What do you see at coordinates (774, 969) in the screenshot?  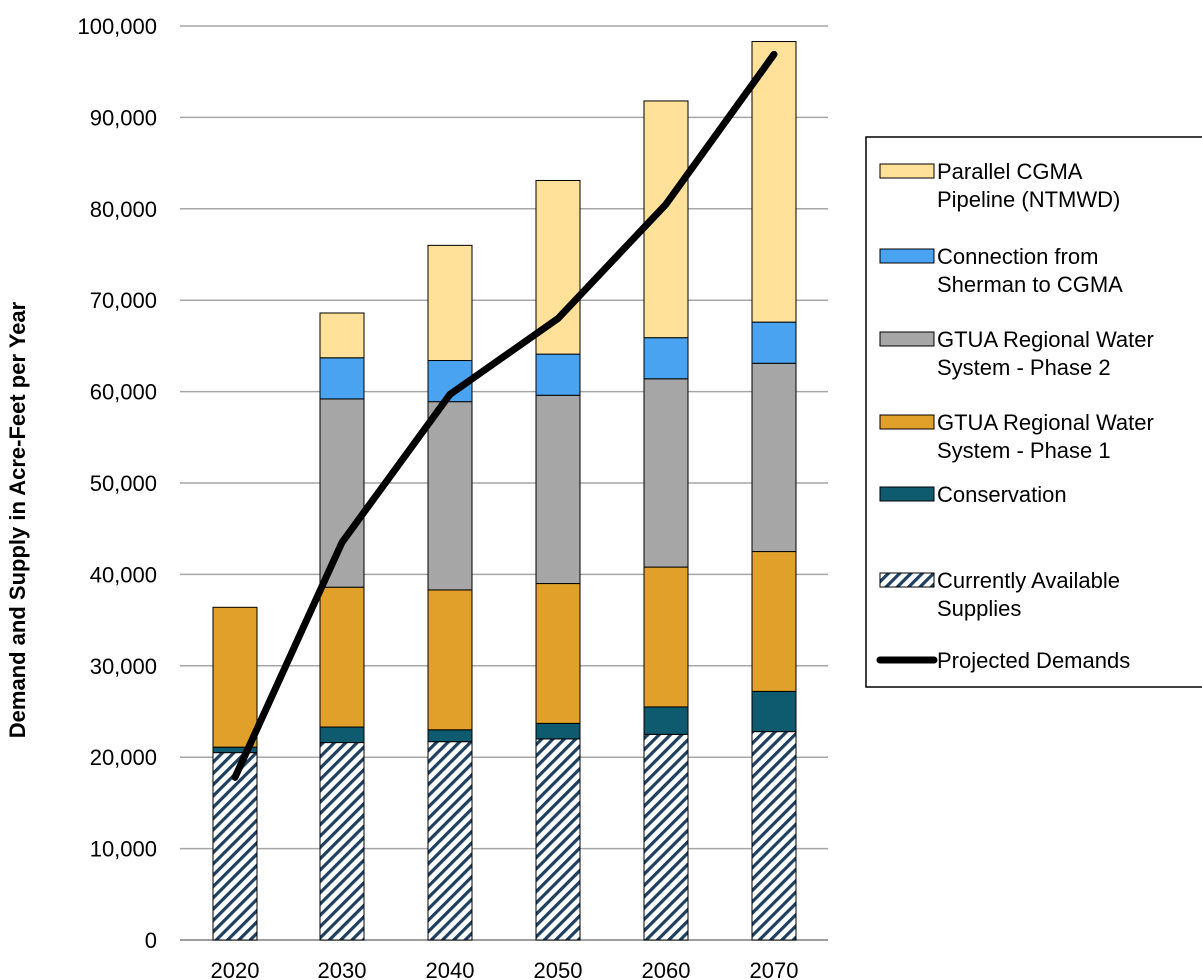 I see `x-tick-label: 2070` at bounding box center [774, 969].